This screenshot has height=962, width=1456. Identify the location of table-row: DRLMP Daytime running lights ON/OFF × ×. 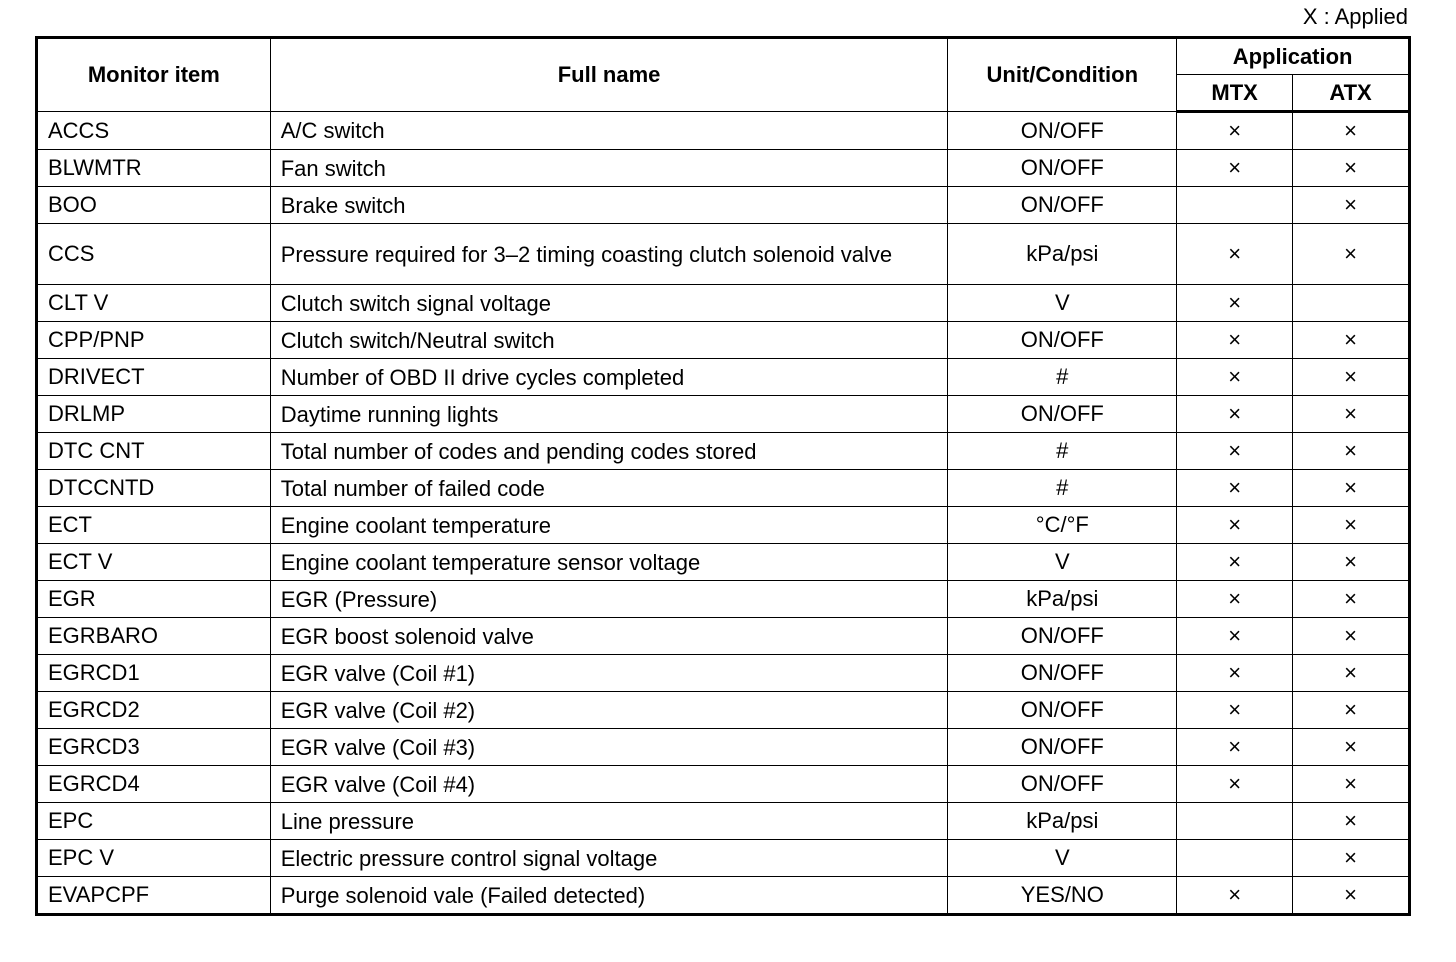
(723, 414).